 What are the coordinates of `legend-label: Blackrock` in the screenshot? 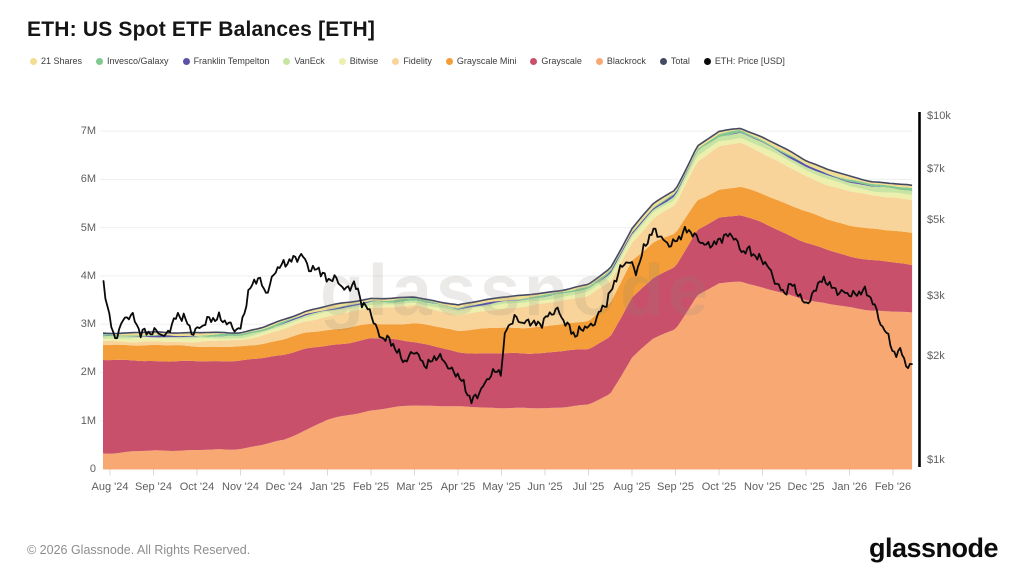 It's located at (626, 61).